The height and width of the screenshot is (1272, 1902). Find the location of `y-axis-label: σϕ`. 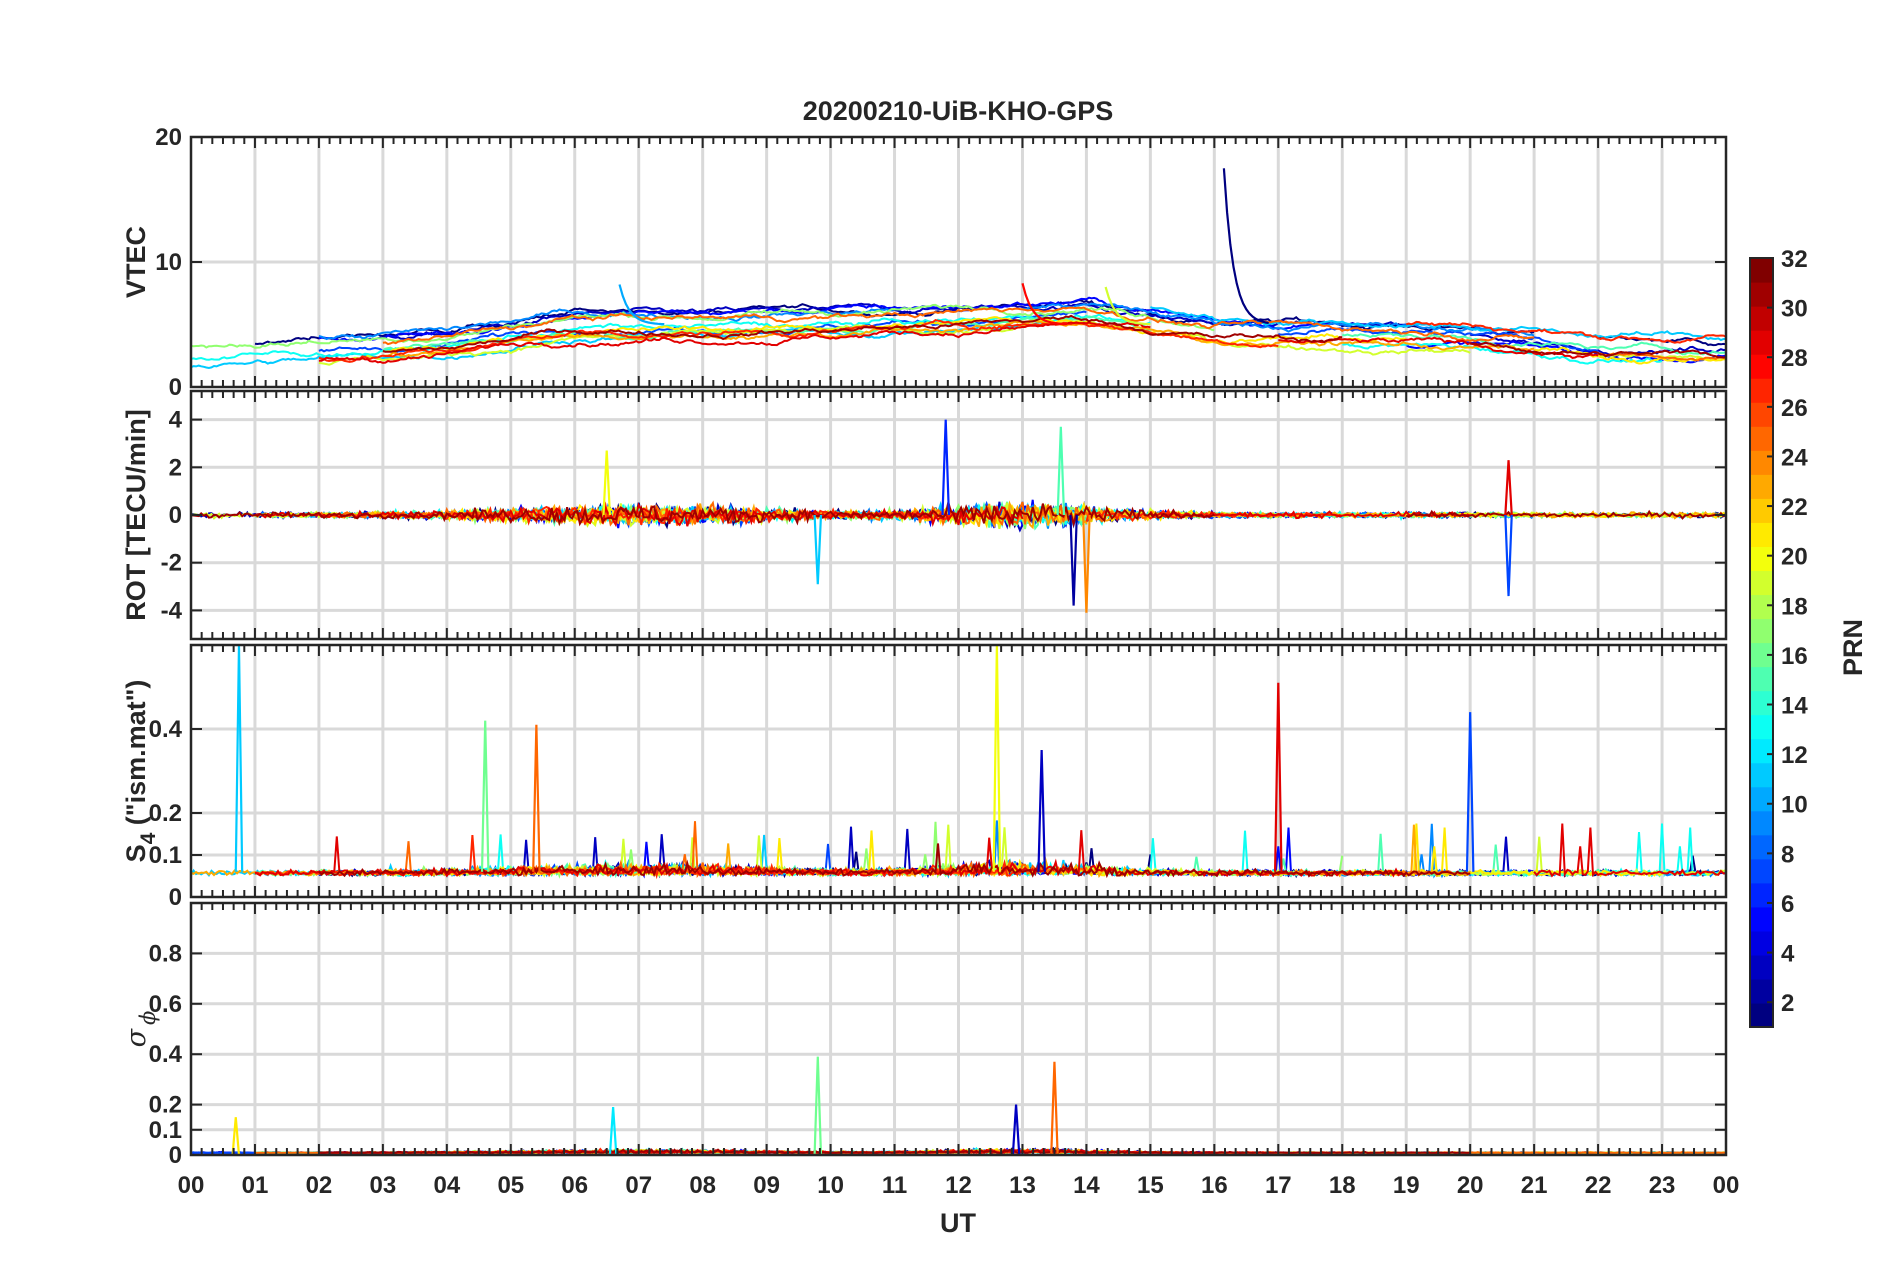

y-axis-label: σϕ is located at coordinates (140, 1029).